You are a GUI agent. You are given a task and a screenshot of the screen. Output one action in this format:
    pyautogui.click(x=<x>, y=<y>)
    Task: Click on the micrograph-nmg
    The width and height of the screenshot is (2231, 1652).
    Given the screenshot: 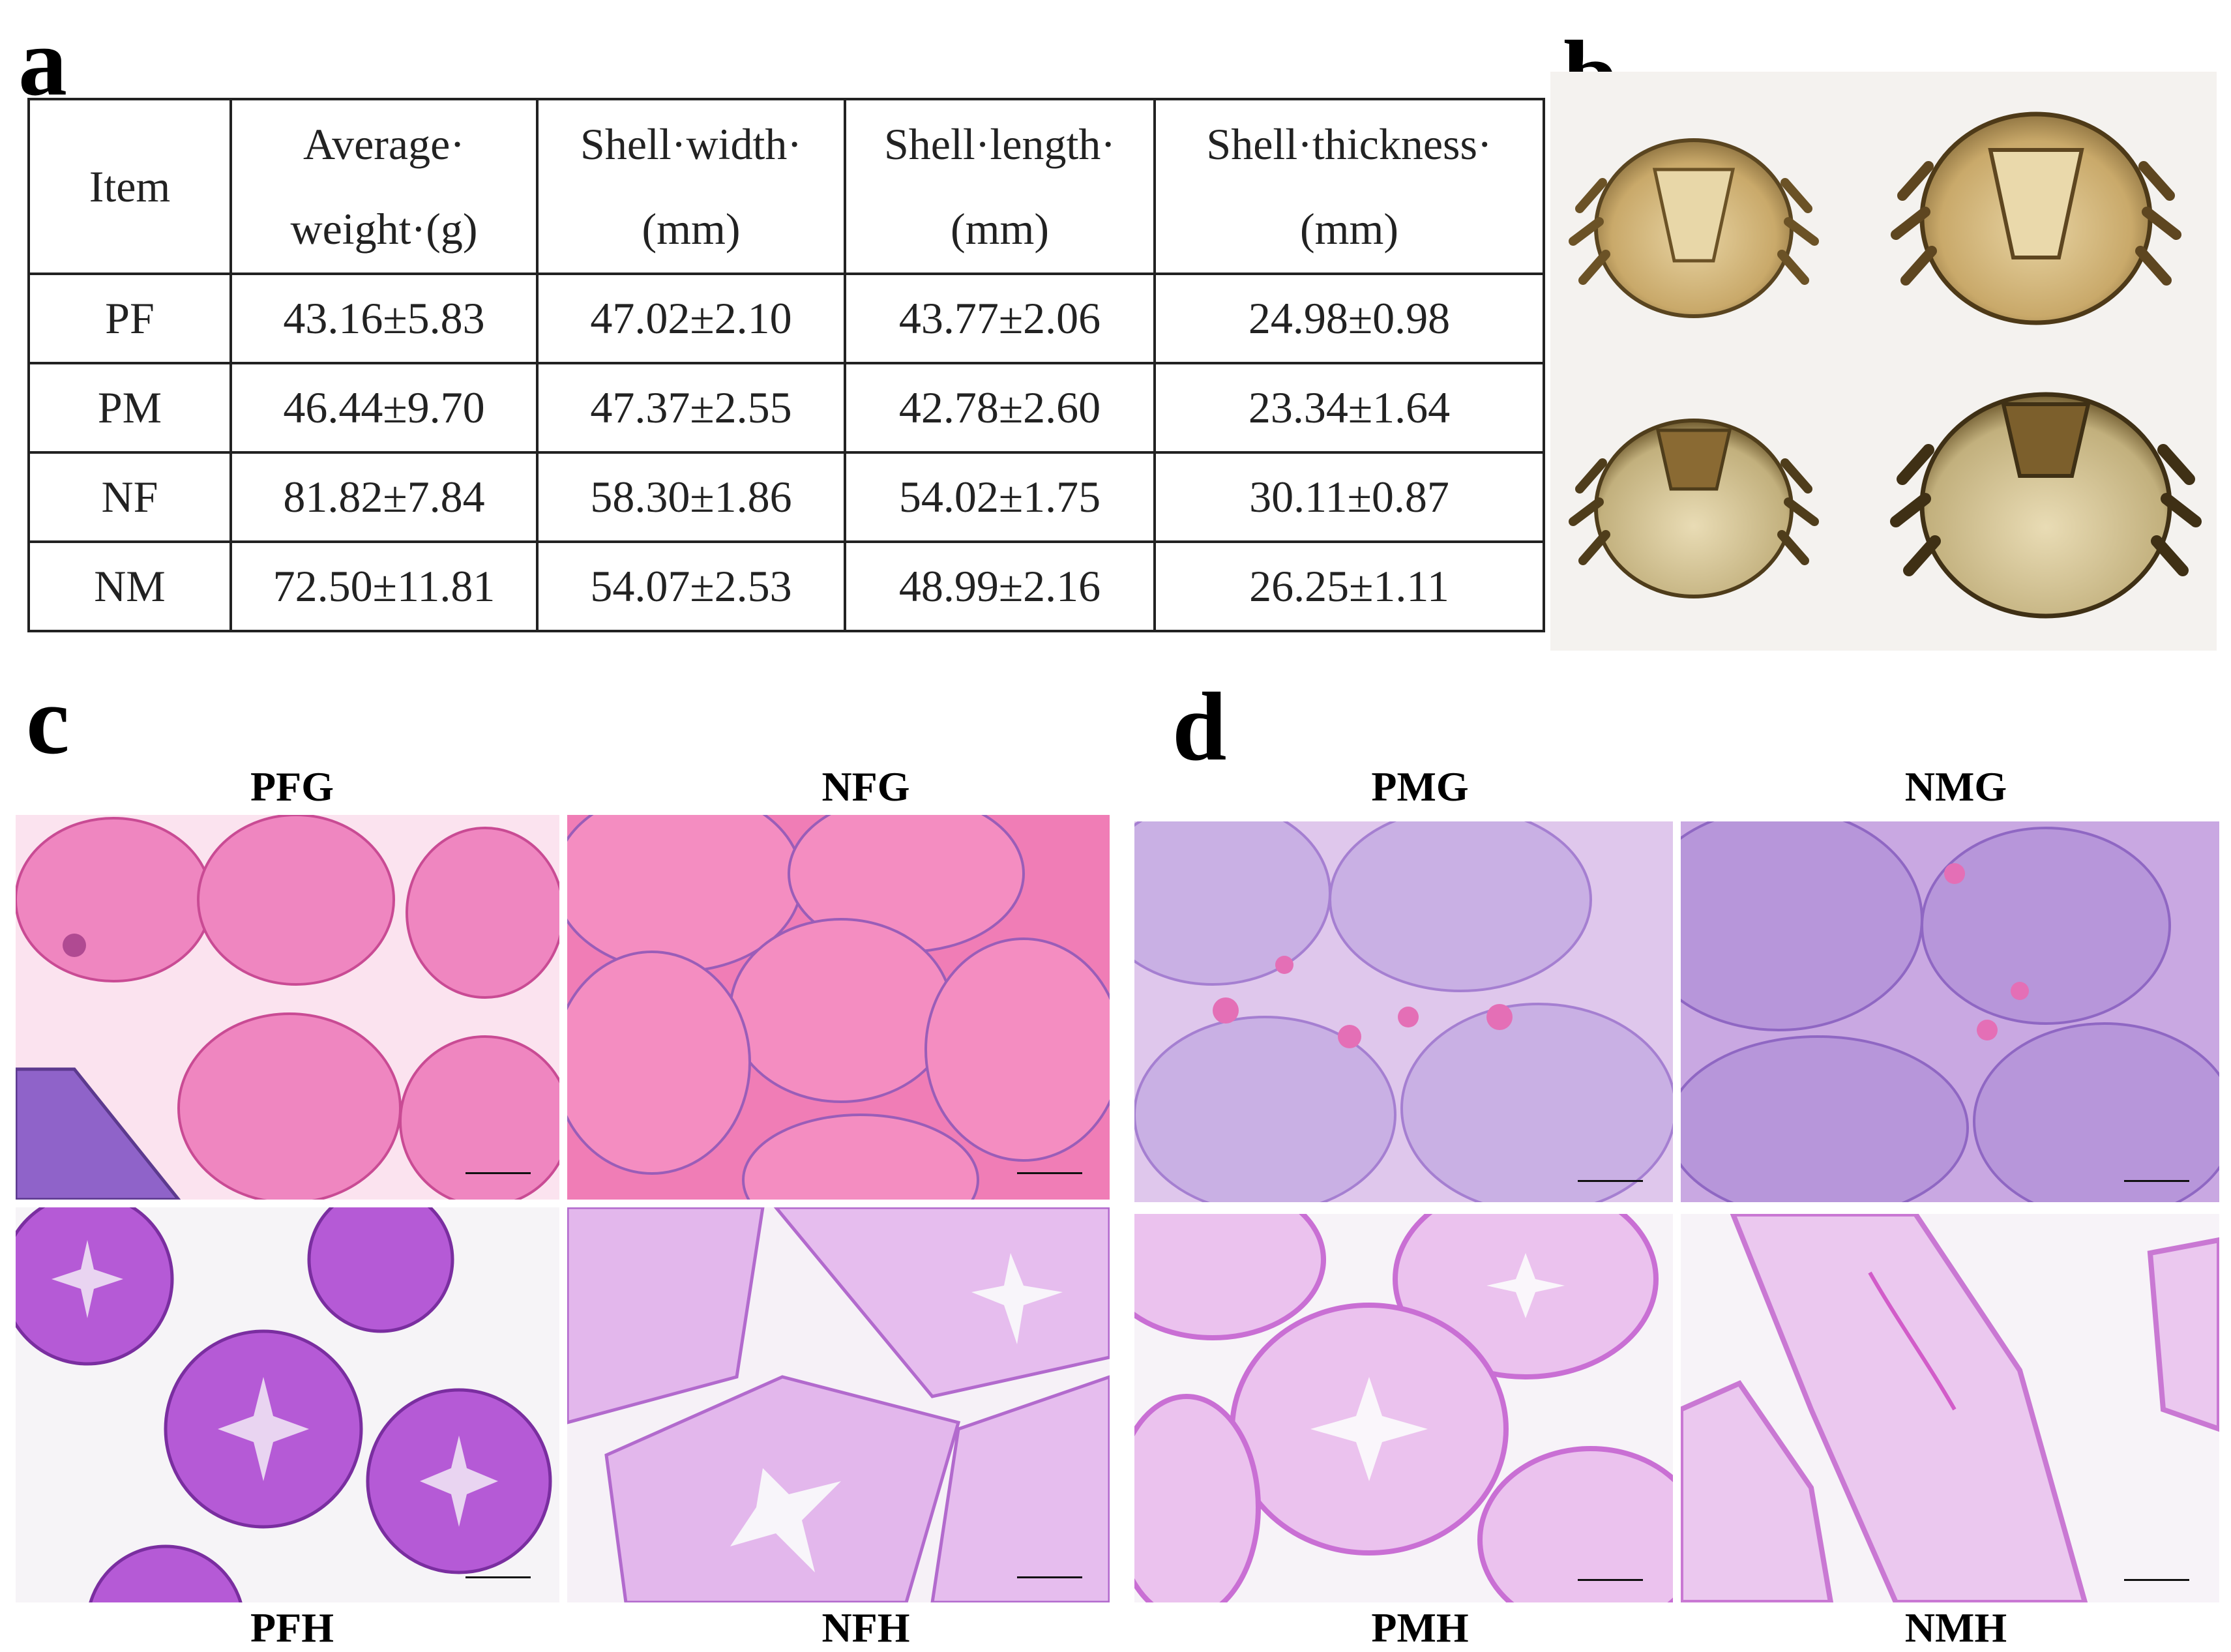 What is the action you would take?
    pyautogui.click(x=1950, y=1011)
    